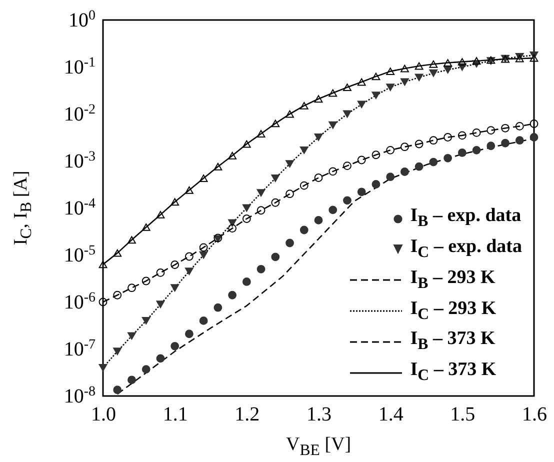  What do you see at coordinates (80, 348) in the screenshot?
I see `y-tick-label: 10$^{-7}$` at bounding box center [80, 348].